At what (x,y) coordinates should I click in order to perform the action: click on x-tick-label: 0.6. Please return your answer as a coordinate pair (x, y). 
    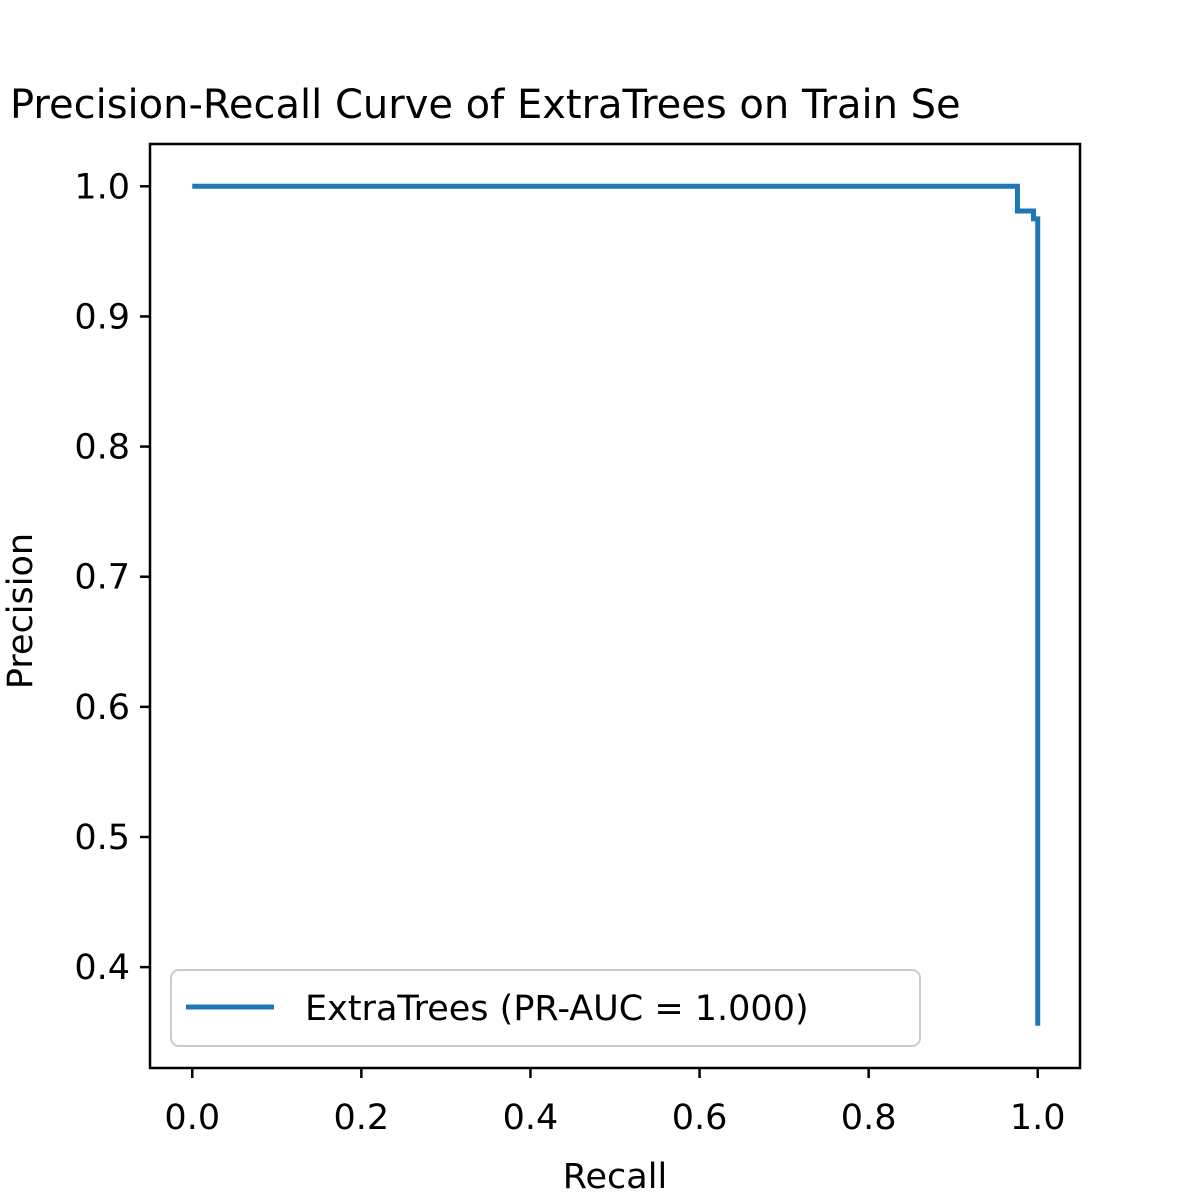
    Looking at the image, I should click on (700, 1118).